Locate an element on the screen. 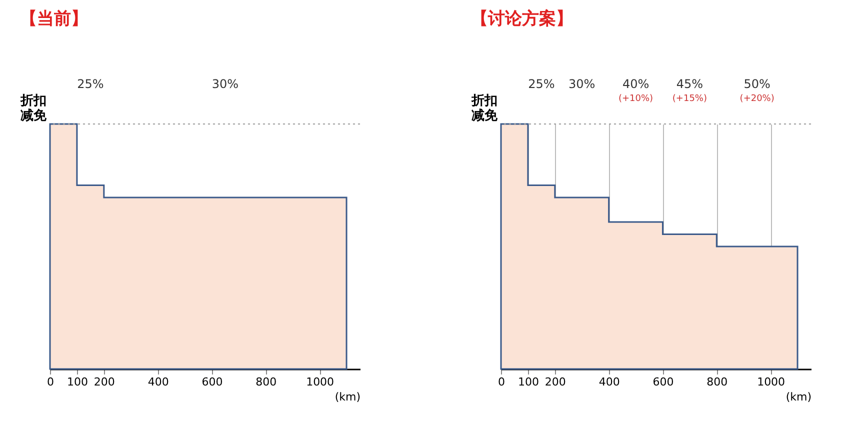 This screenshot has height=442, width=846. text: 45% (+15%) is located at coordinates (689, 90).